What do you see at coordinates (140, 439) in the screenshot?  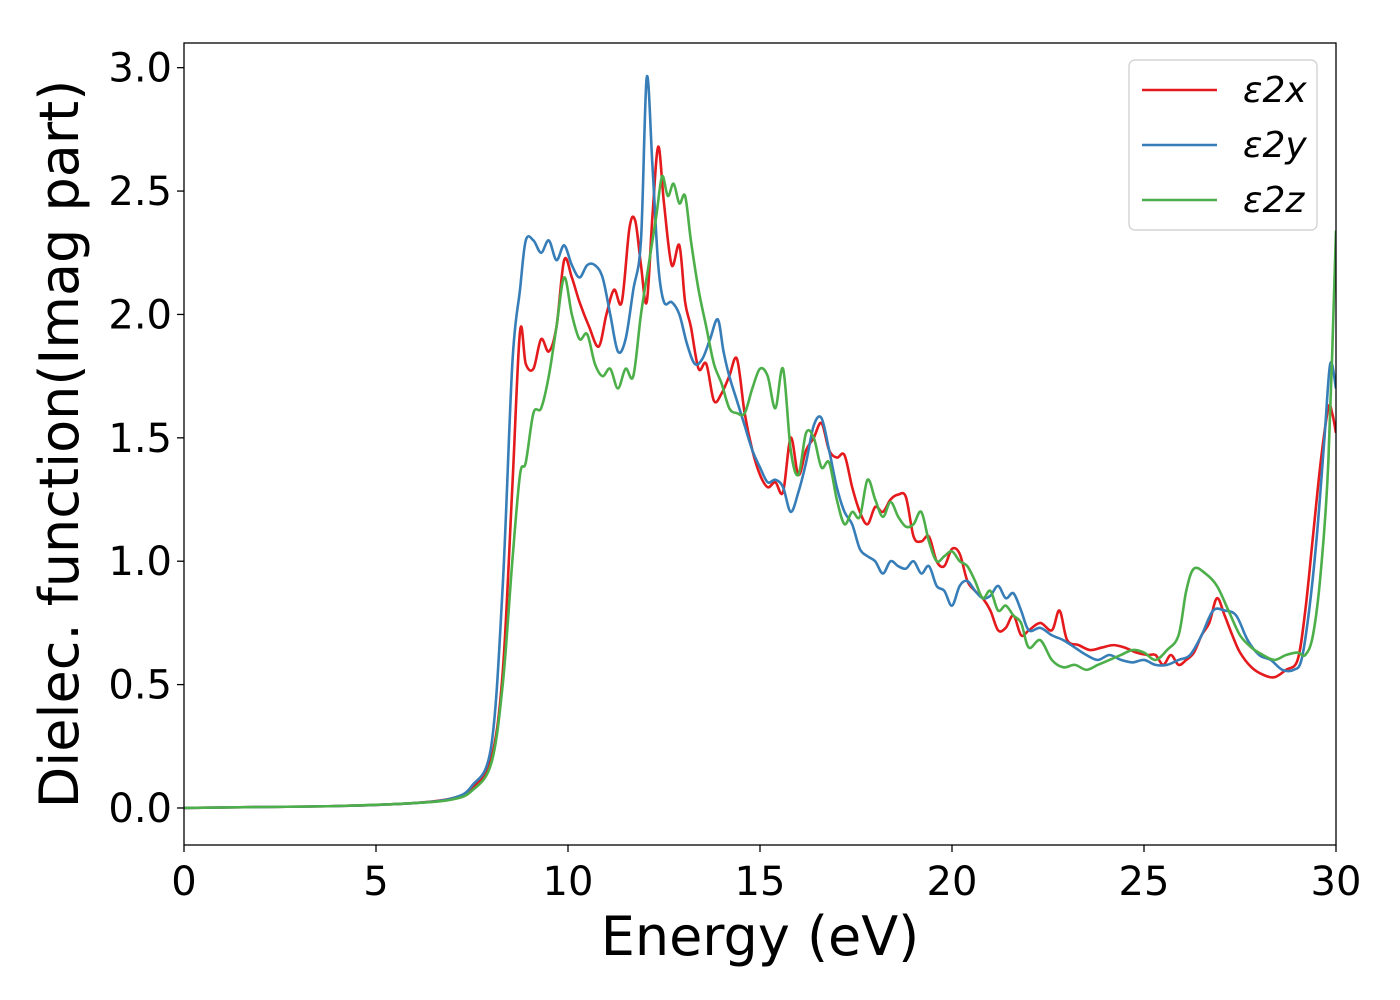 I see `y-tick-label: 1.5` at bounding box center [140, 439].